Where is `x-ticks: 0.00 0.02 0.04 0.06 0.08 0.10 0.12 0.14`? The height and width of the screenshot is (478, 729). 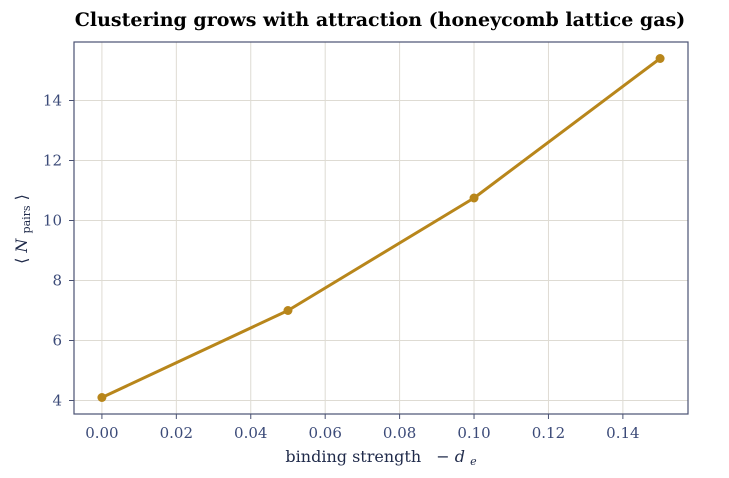
x-ticks: 0.00 0.02 0.04 0.06 0.08 0.10 0.12 0.14 is located at coordinates (362, 428).